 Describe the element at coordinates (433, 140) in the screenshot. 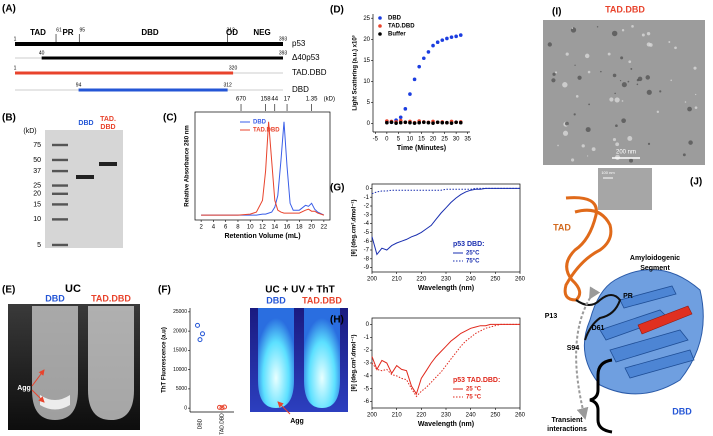

I see `x-tick-label: 20` at that location.